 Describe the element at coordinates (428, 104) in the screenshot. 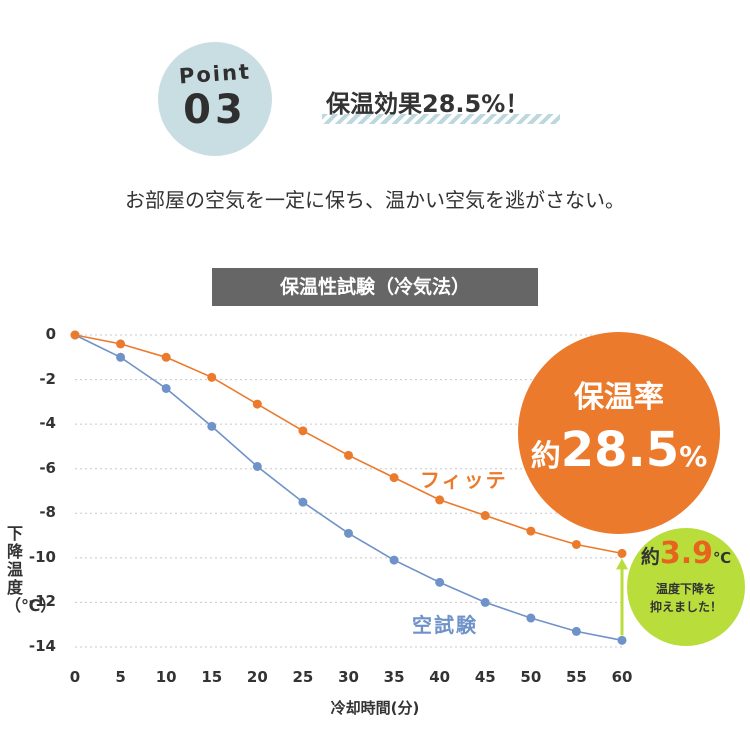

I see `headline: 保温効果28.5%！` at that location.